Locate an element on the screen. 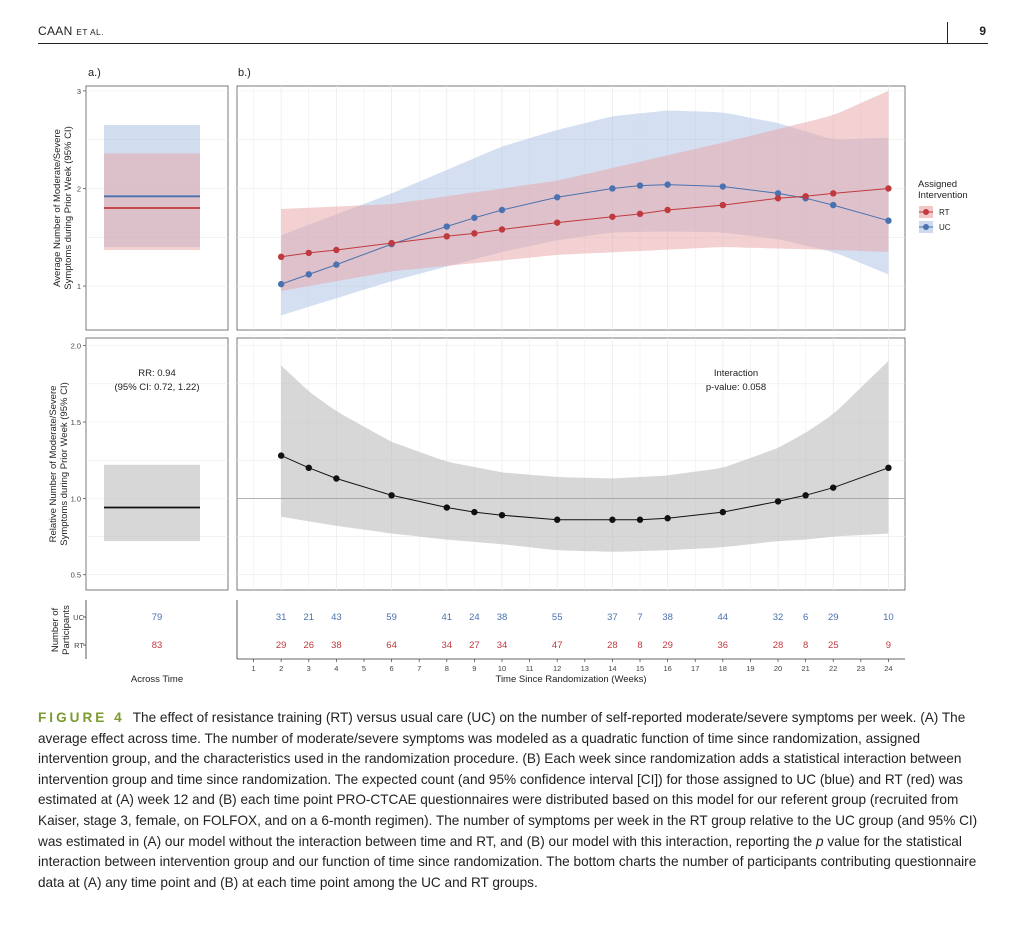 Image resolution: width=1029 pixels, height=926 pixels. across-time-count-uc: 79 is located at coordinates (157, 617).